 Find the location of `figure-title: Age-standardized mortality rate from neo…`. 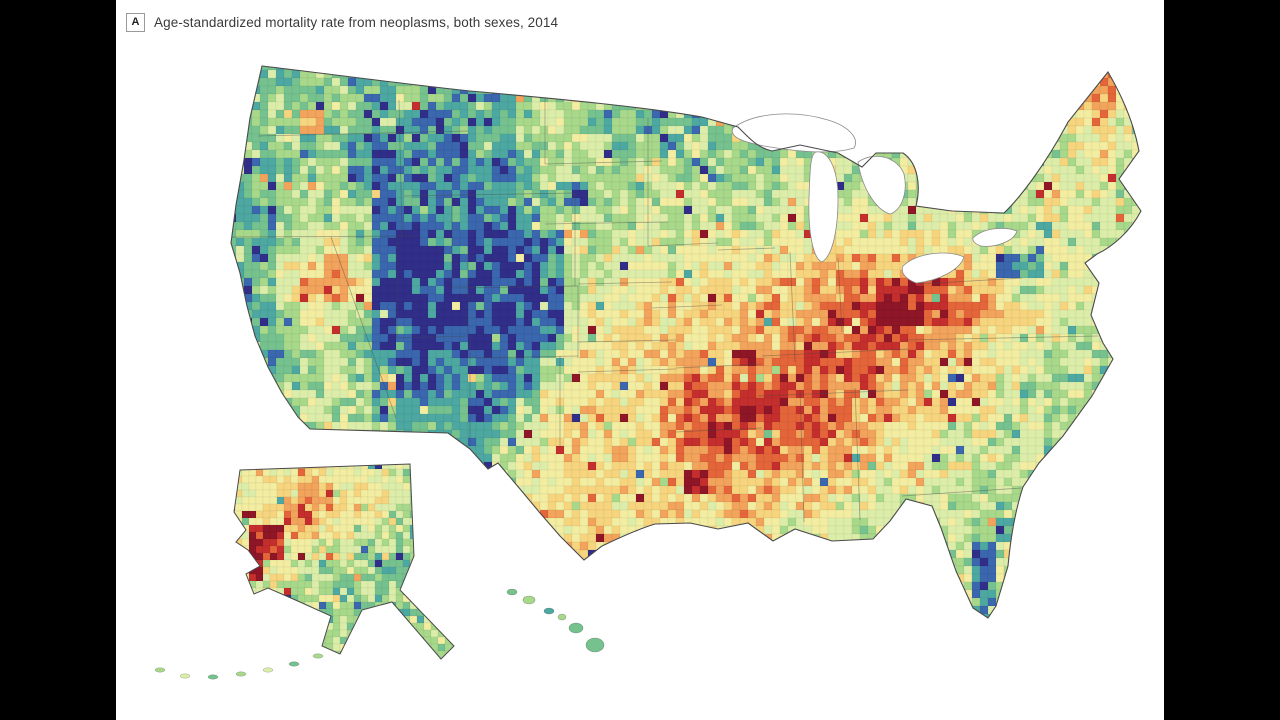

figure-title: Age-standardized mortality rate from neo… is located at coordinates (356, 22).